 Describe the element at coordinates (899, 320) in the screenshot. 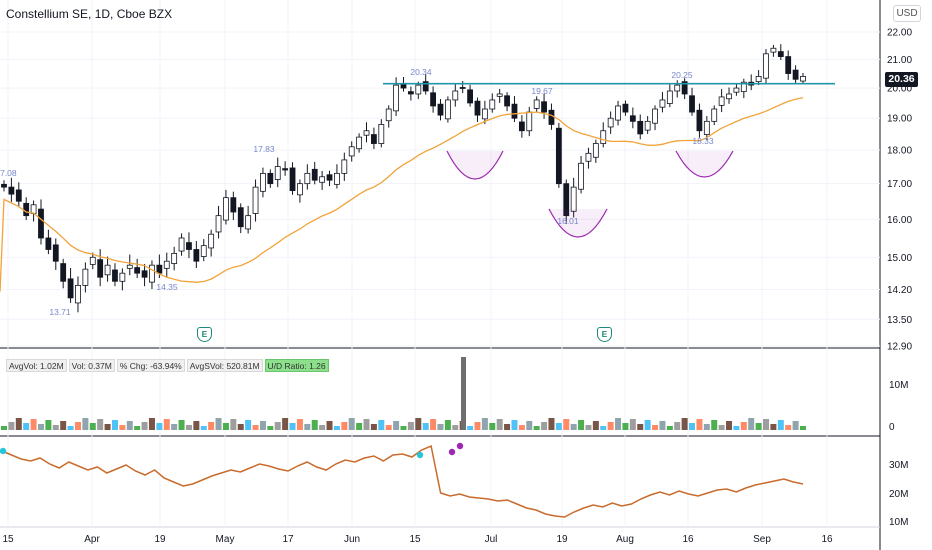

I see `y-tick-label: 13.50` at that location.